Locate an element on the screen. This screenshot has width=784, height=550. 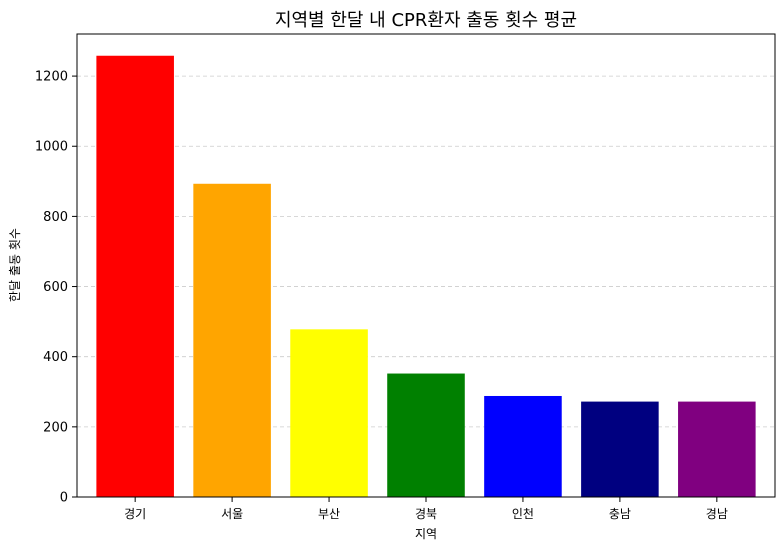
x-tick-label: 경남 is located at coordinates (717, 514).